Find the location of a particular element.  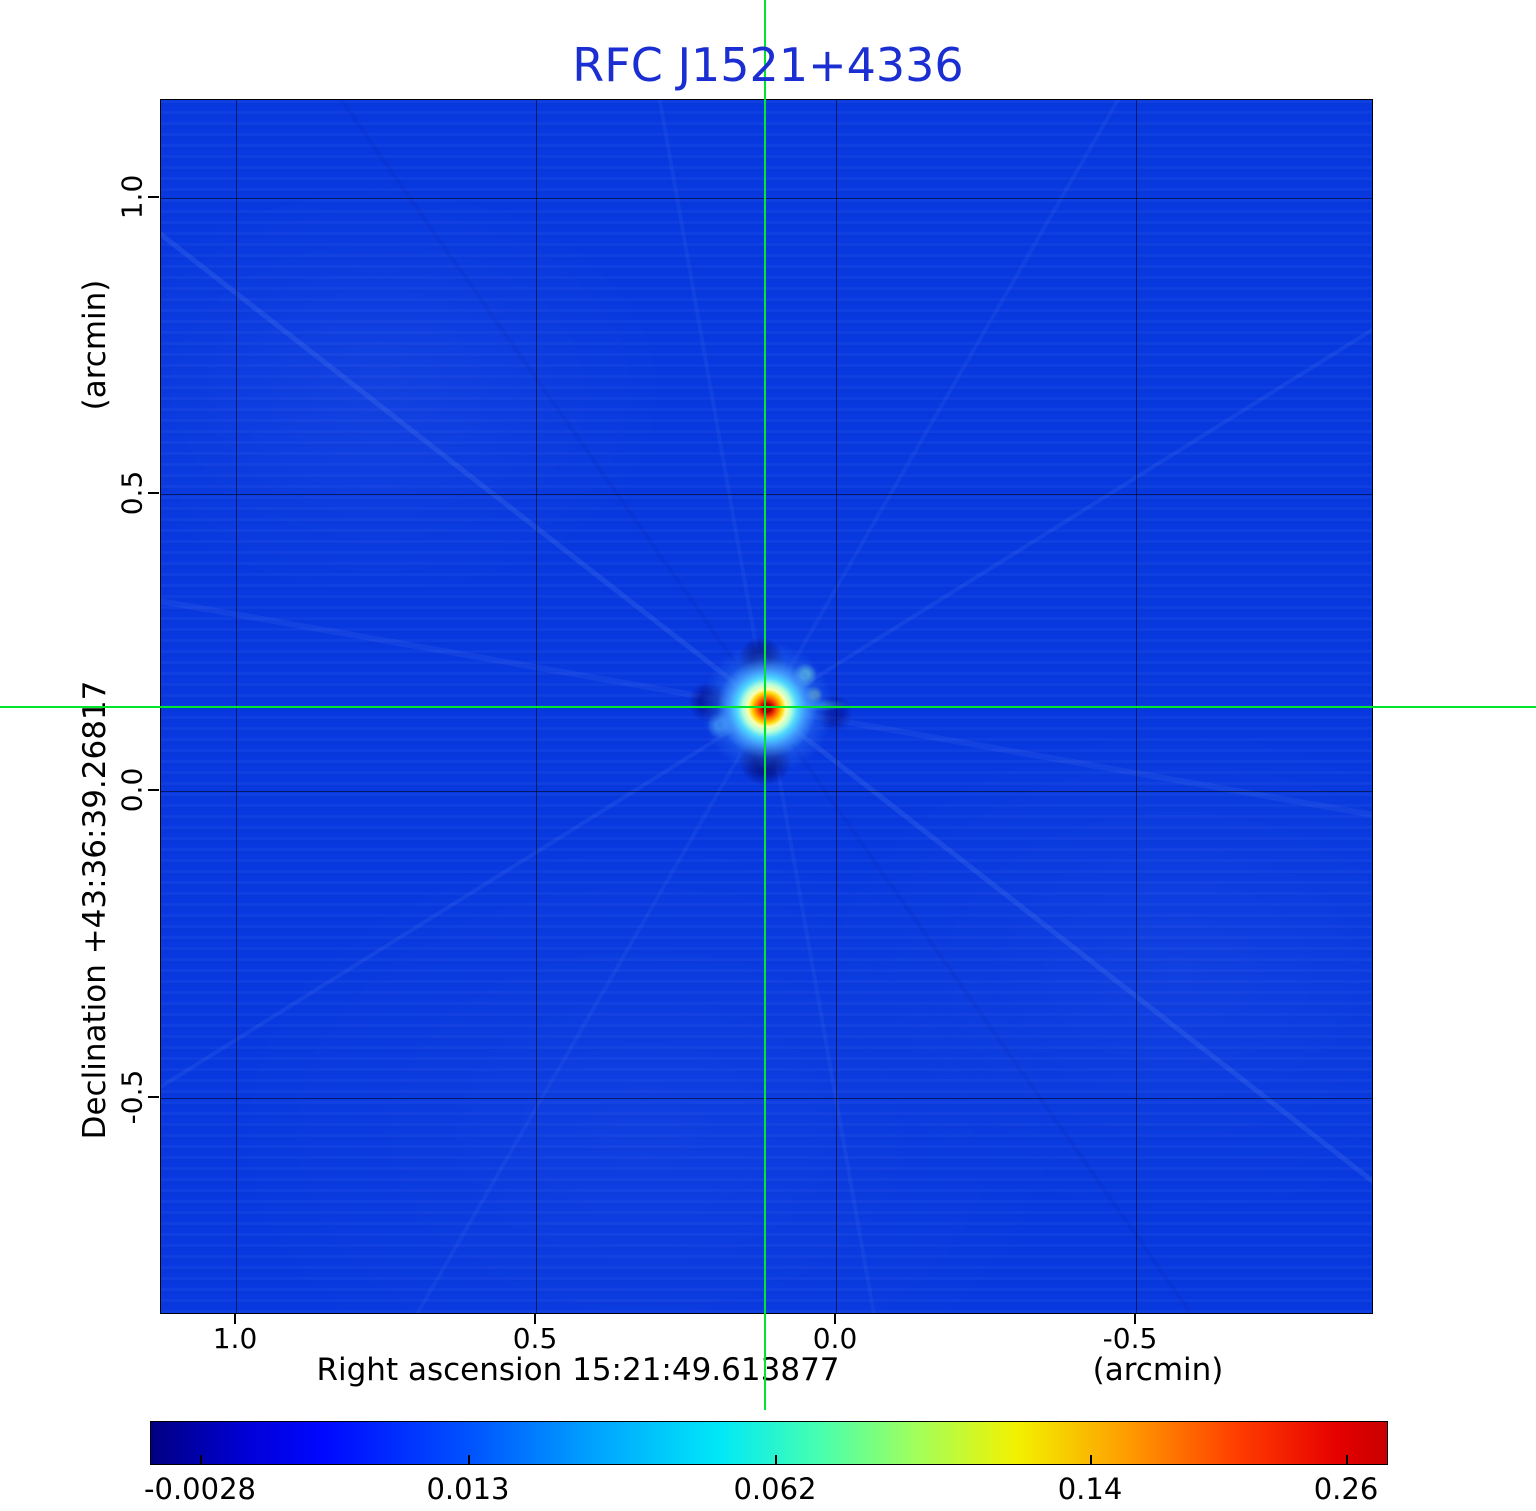

crosshair-horizontal-line is located at coordinates (768, 707).